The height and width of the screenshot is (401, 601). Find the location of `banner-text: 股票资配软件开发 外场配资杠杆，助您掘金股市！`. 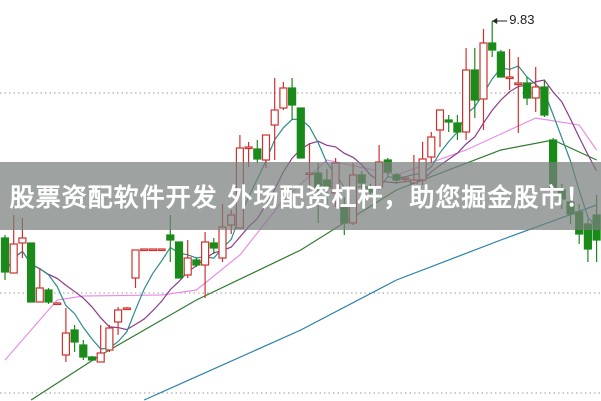

banner-text: 股票资配软件开发 外场配资杠杆，助您掘金股市！ is located at coordinates (300, 197).